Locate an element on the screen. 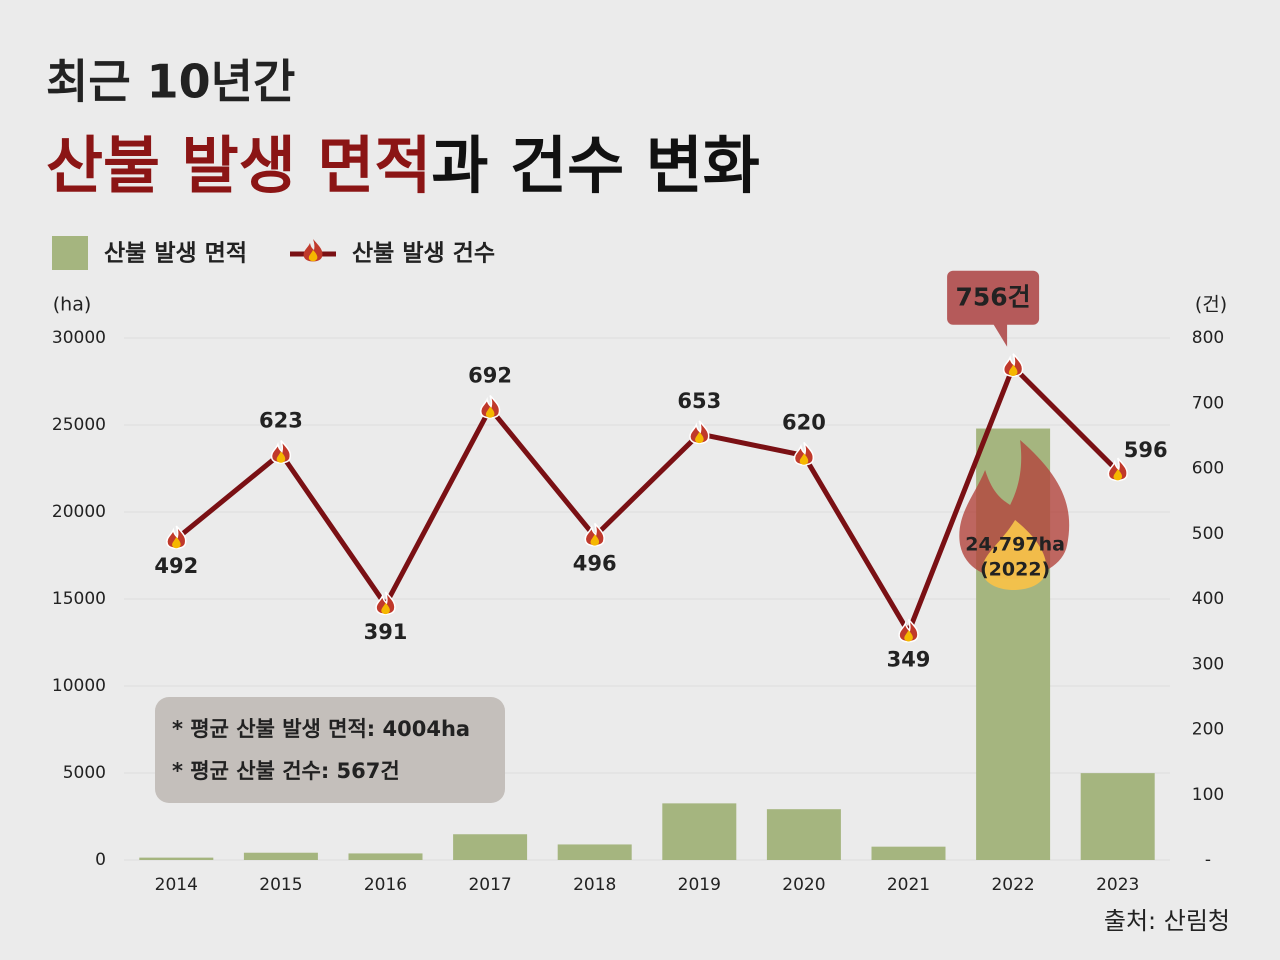 The image size is (1280, 960). y2-tick-label: 100 is located at coordinates (1208, 795).